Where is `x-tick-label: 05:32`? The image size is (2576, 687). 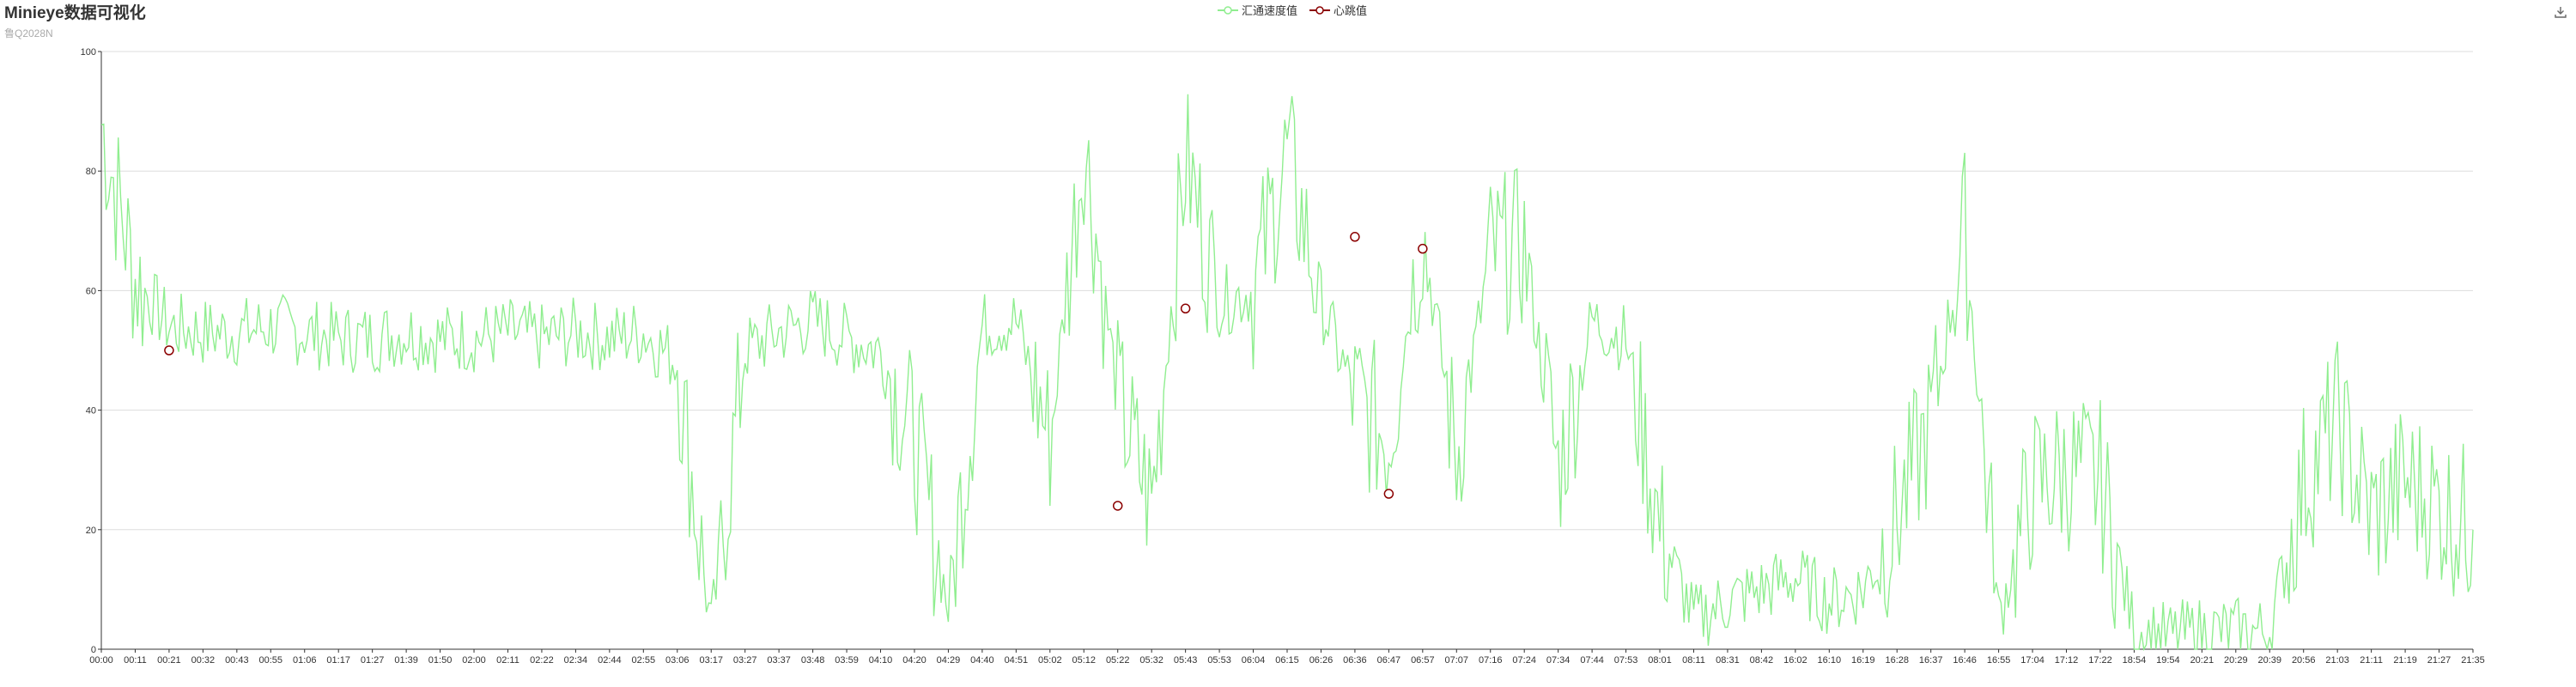 x-tick-label: 05:32 is located at coordinates (1151, 660).